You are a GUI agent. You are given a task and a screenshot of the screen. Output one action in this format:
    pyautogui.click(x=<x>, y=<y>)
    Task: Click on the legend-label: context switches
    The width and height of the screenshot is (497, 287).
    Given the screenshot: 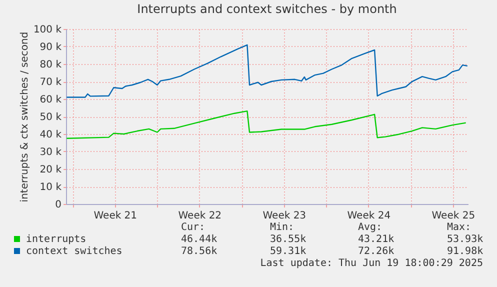 What is the action you would take?
    pyautogui.click(x=74, y=251)
    